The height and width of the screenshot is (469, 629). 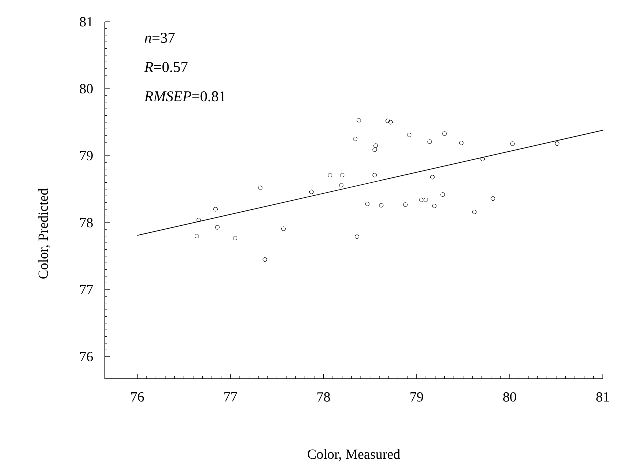 I want to click on y-tick-label: 76, so click(x=87, y=357).